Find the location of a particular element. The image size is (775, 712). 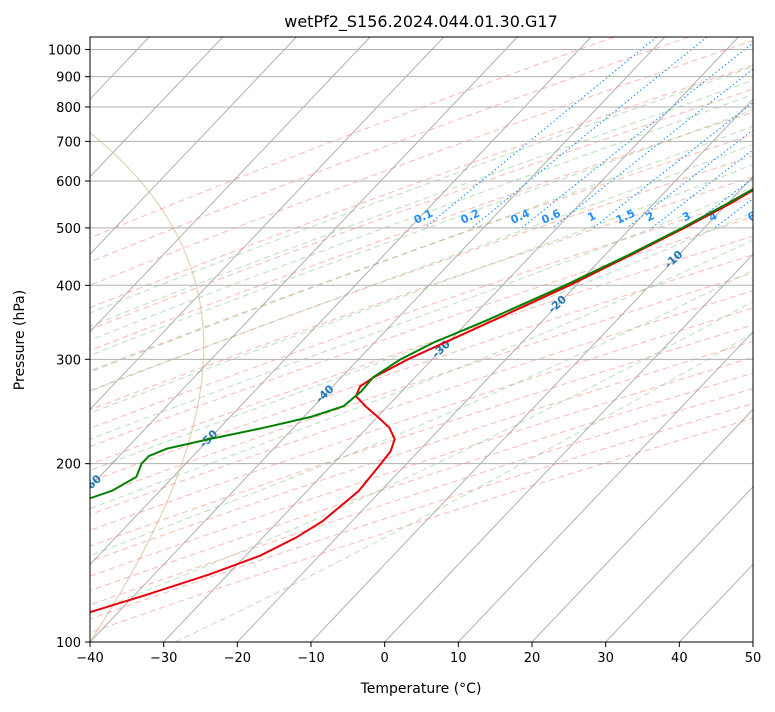

mixing-ratio-lines is located at coordinates (588, 133).